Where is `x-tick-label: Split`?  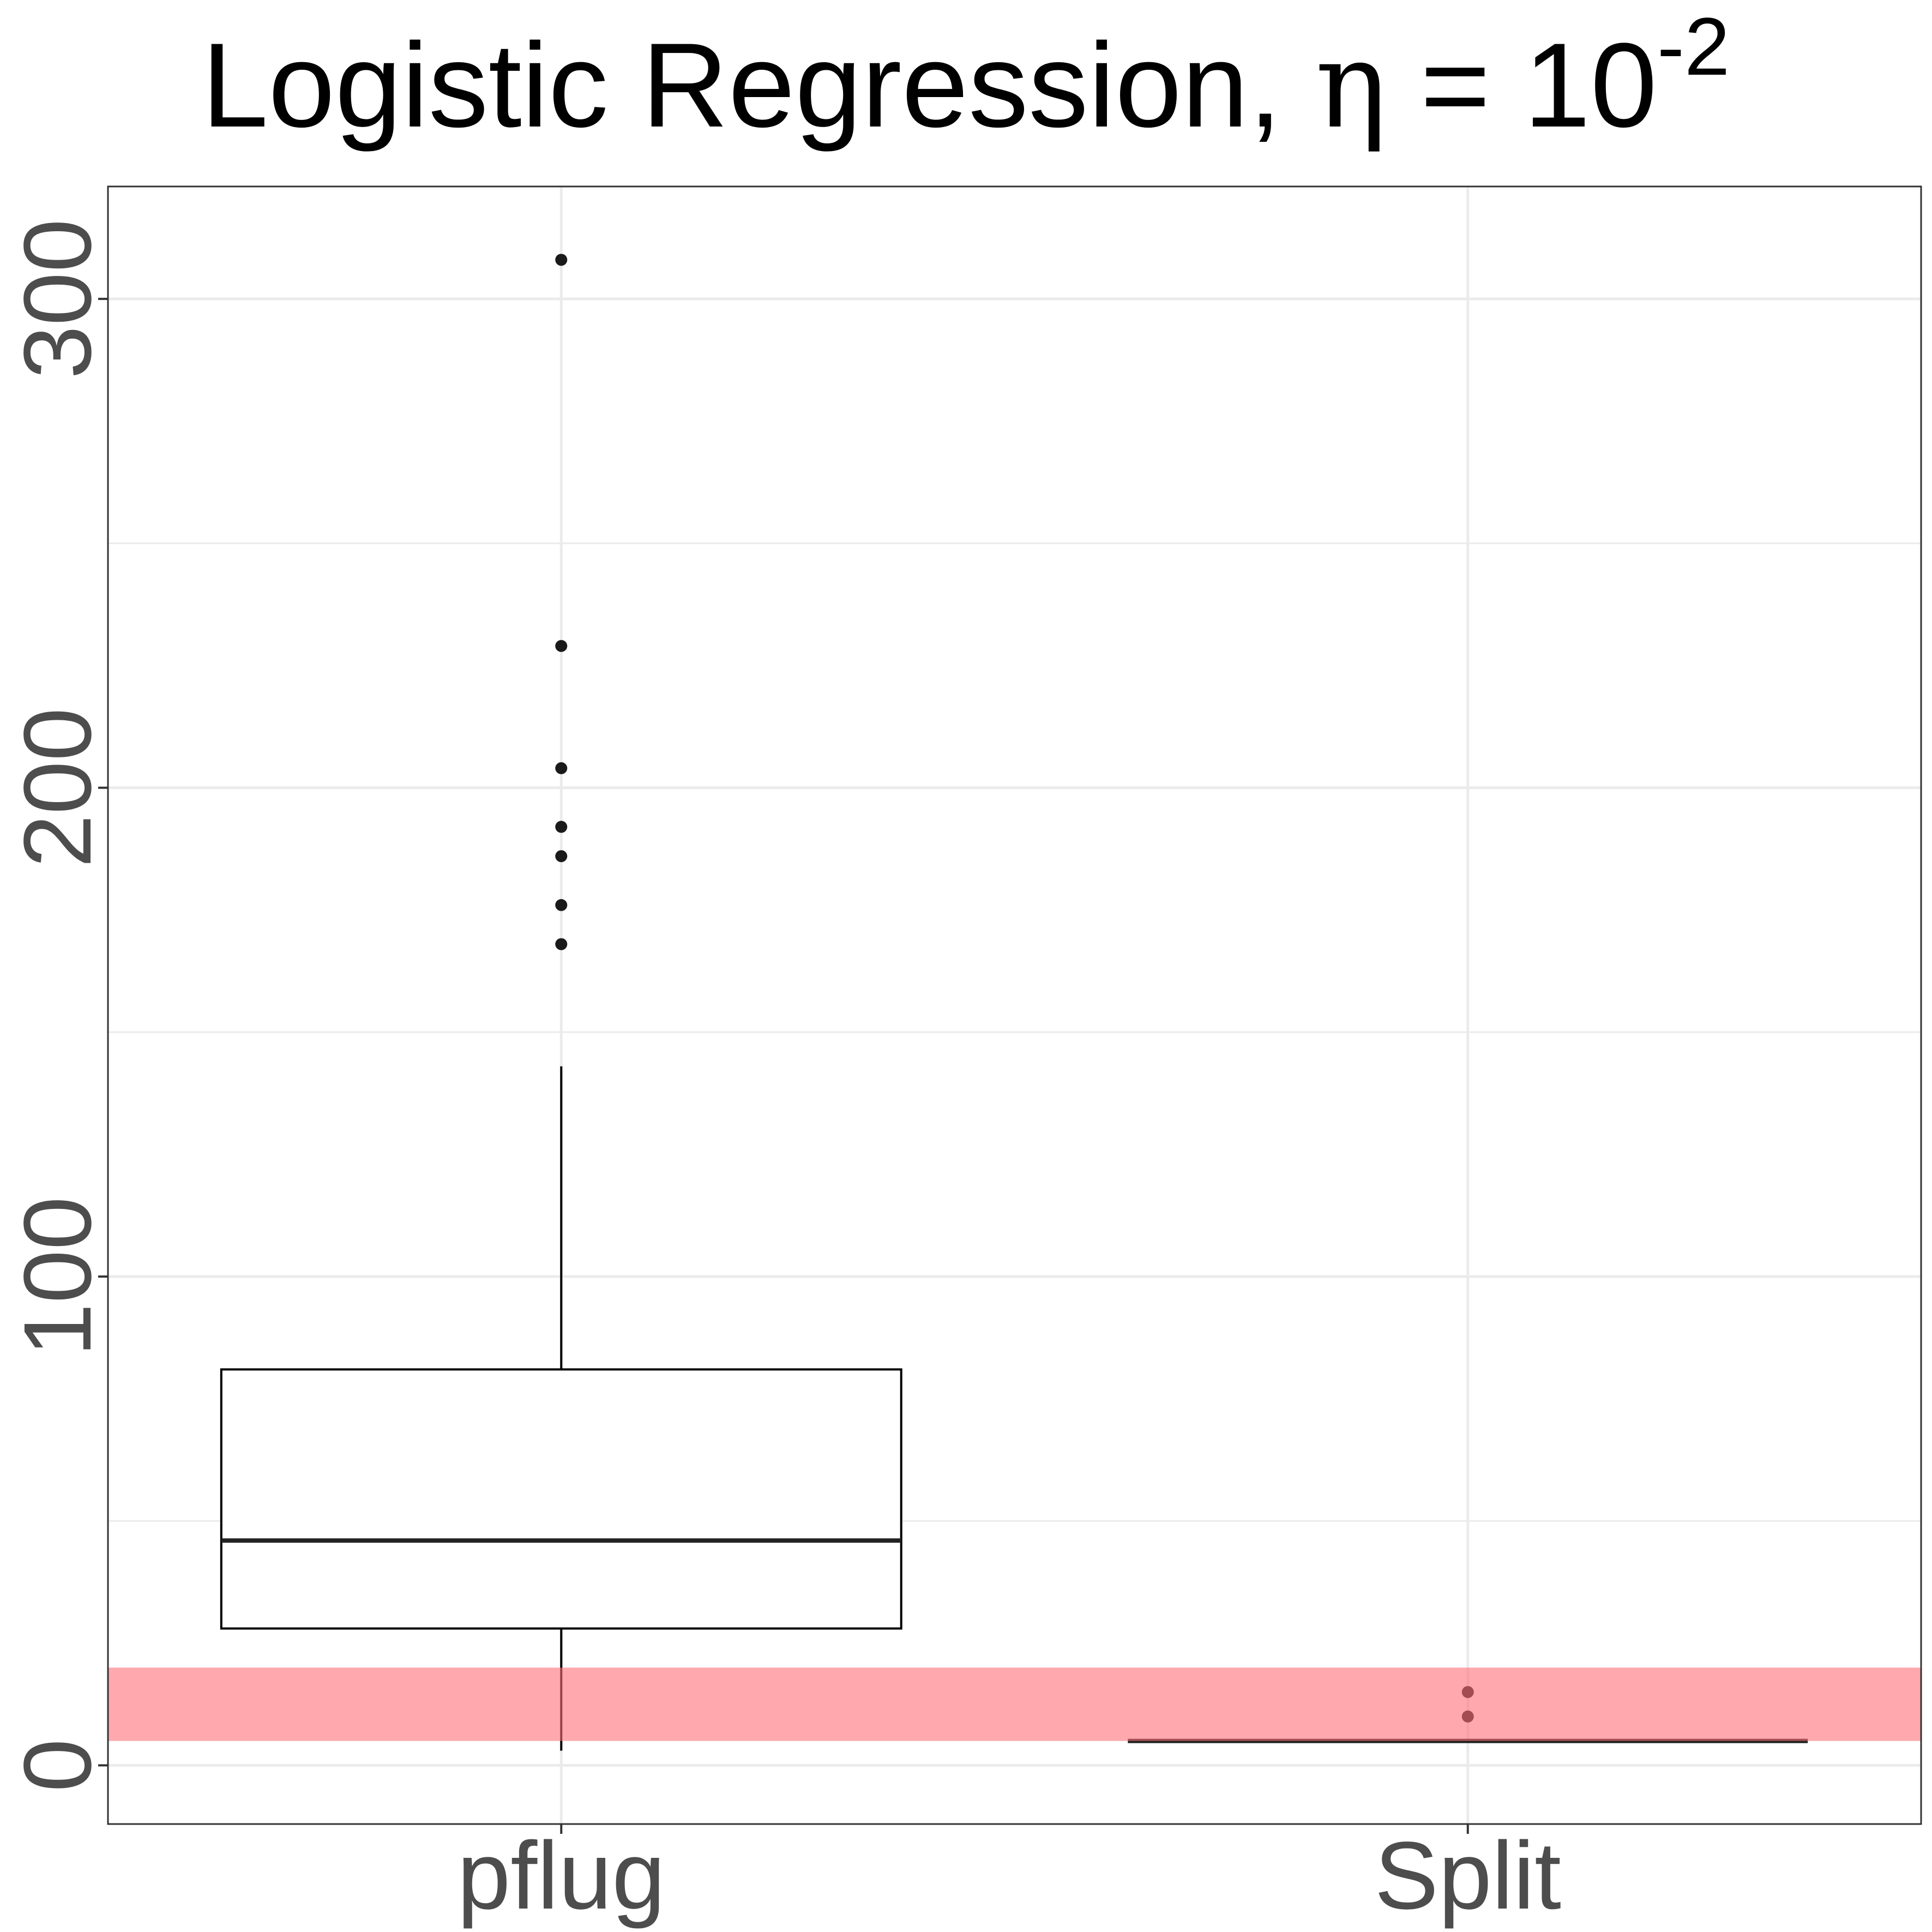
x-tick-label: Split is located at coordinates (1468, 1875).